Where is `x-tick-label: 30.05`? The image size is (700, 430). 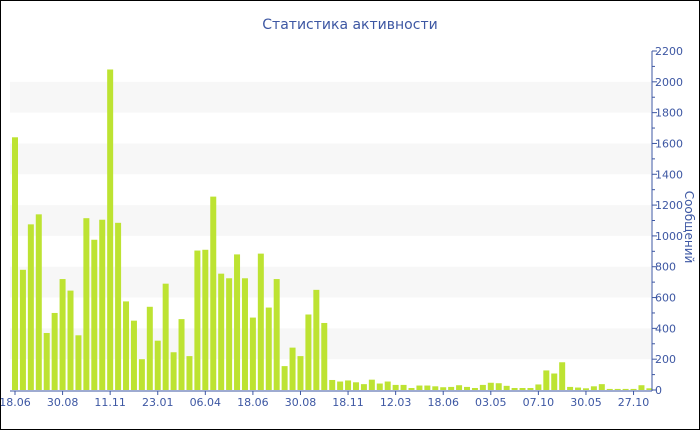
x-tick-label: 30.05 is located at coordinates (586, 402).